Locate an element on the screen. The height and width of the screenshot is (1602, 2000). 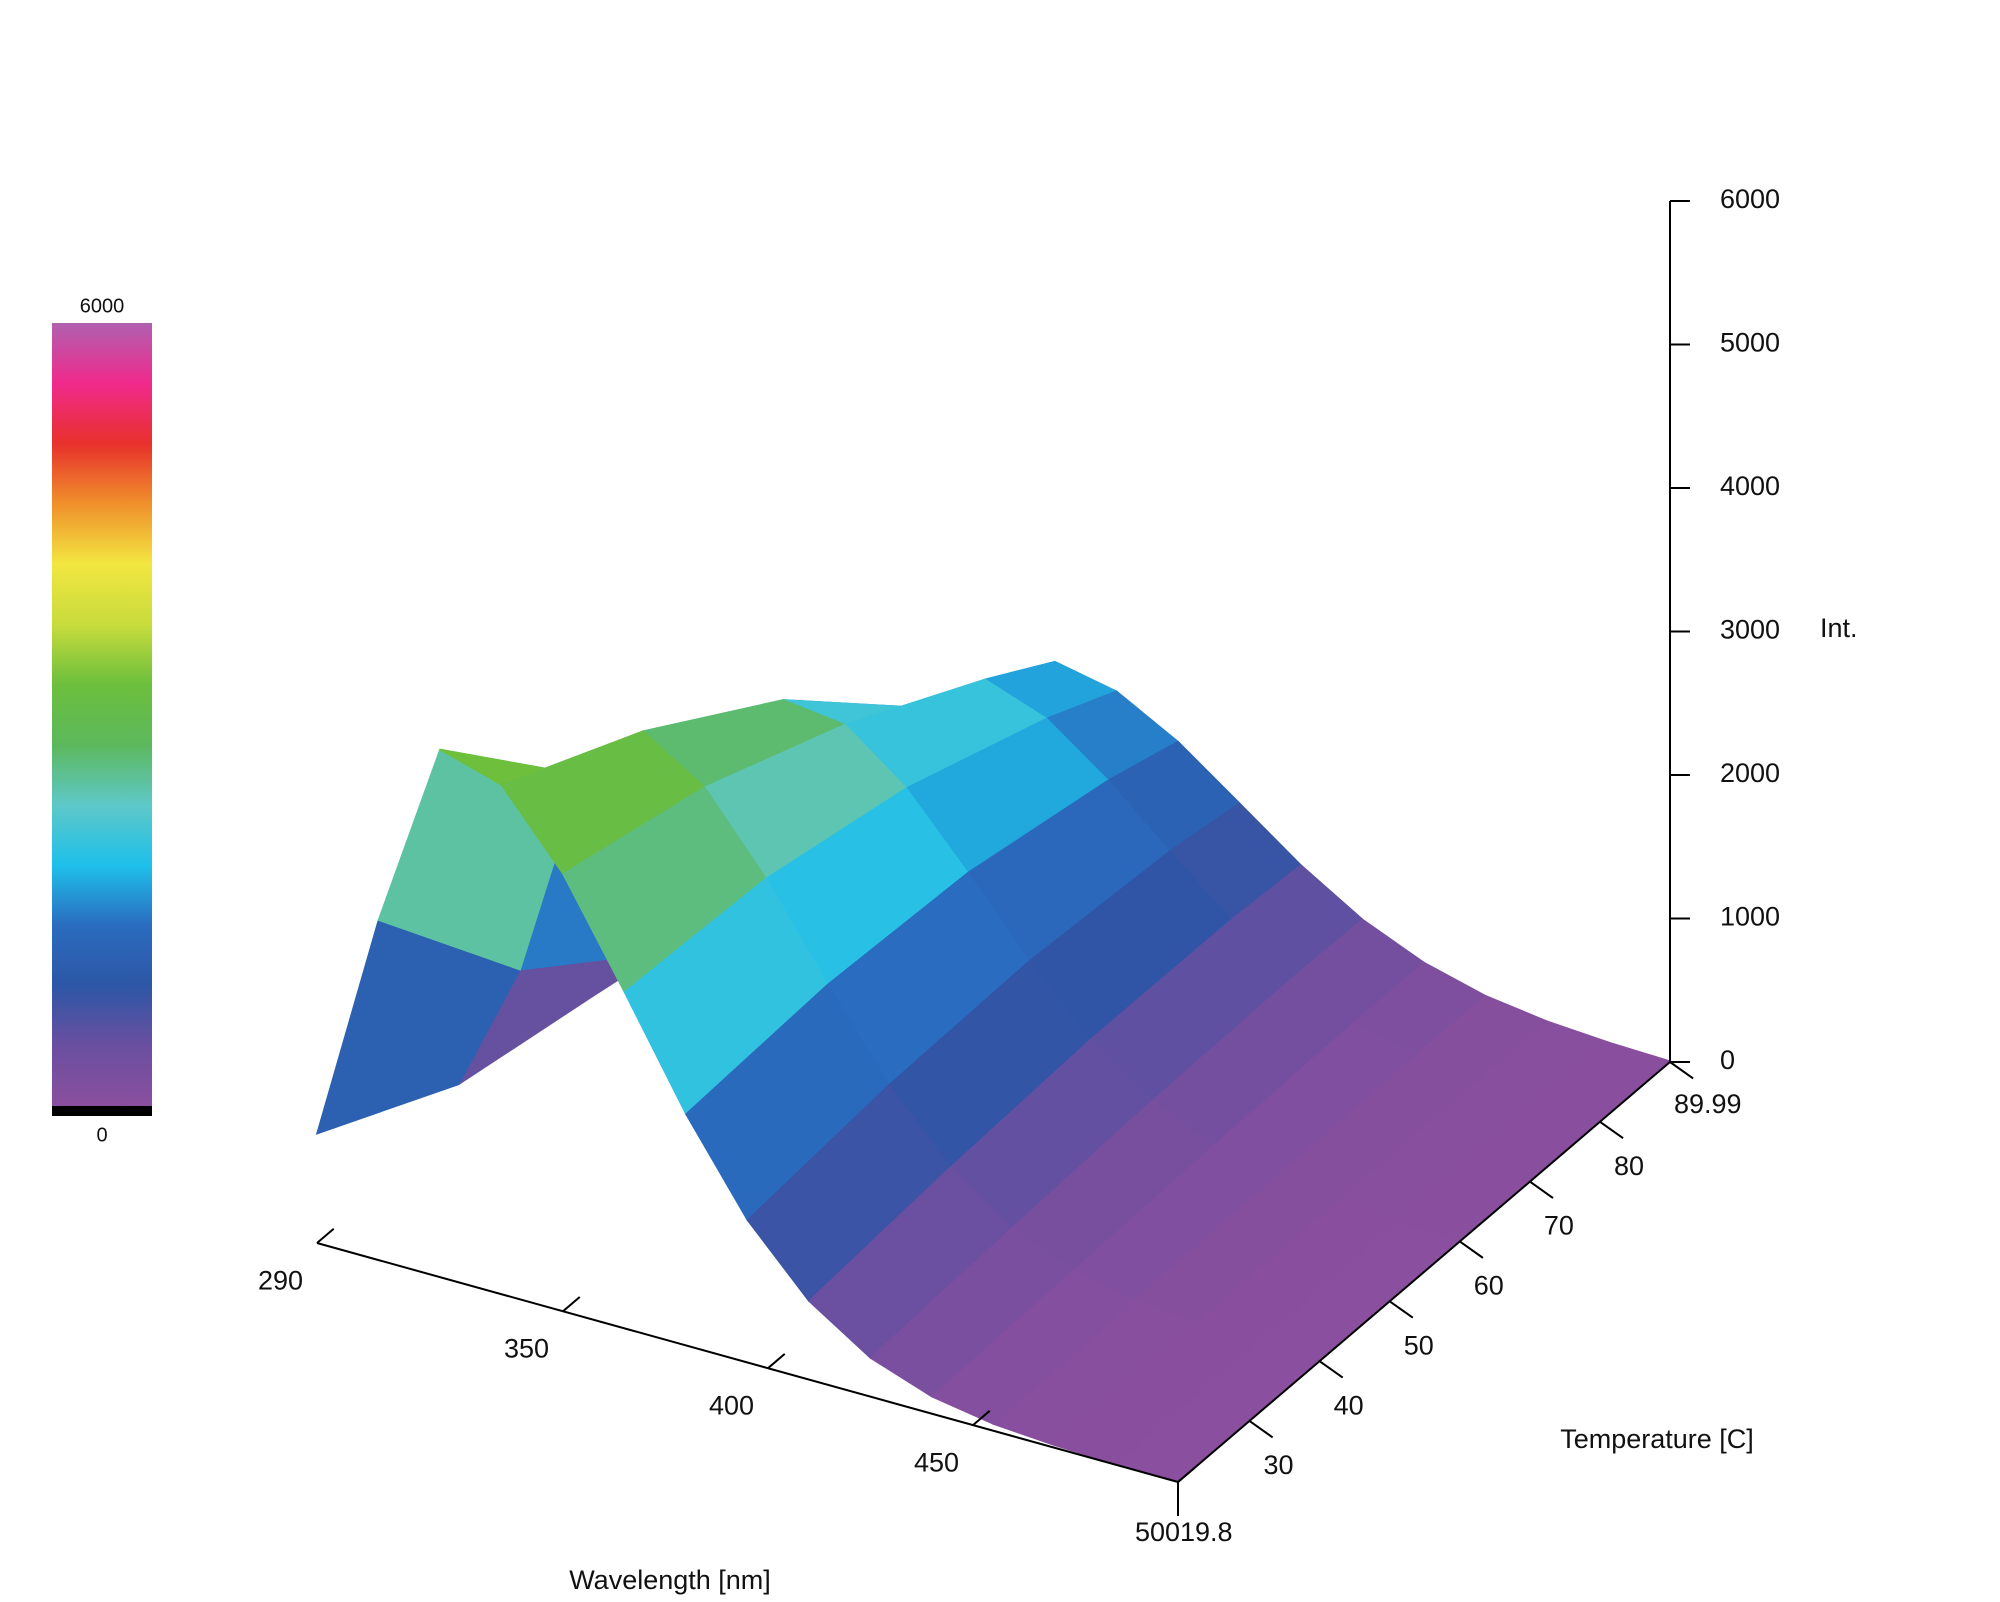
y-tick-label: 30 is located at coordinates (1278, 1465).